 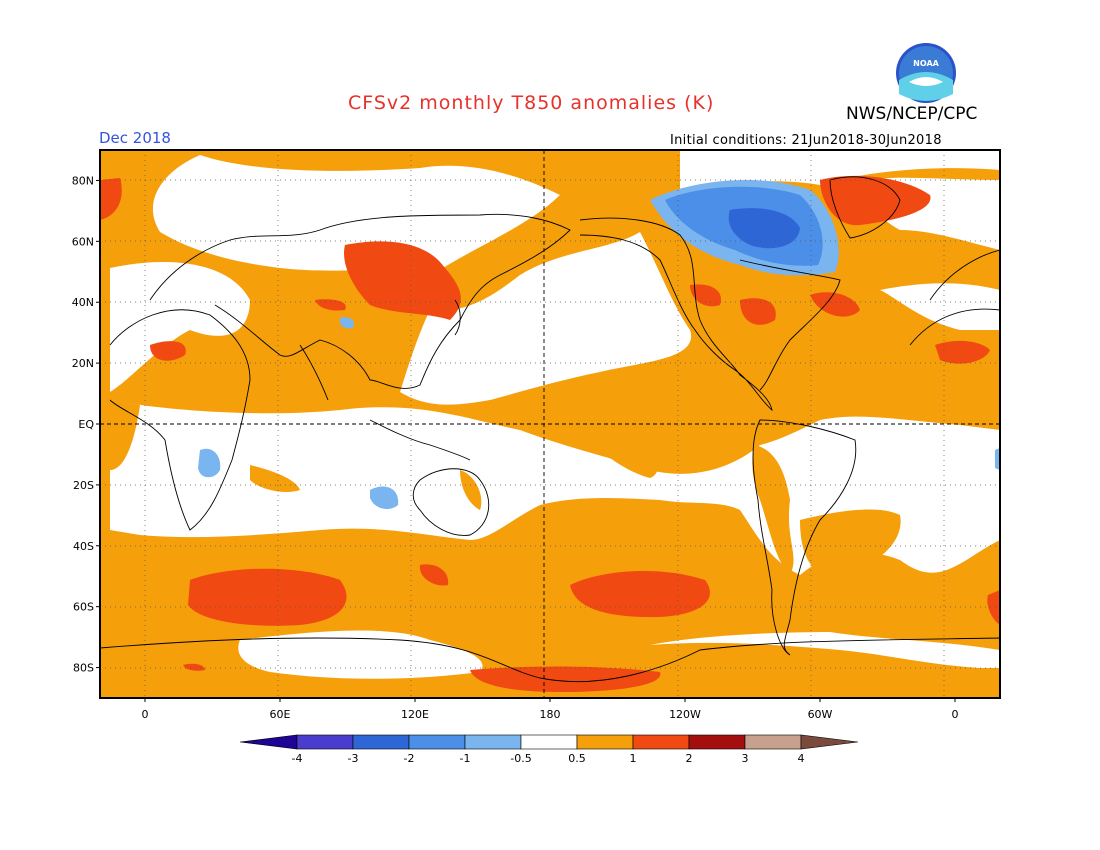 I want to click on colorbar-label: 2, so click(x=689, y=758).